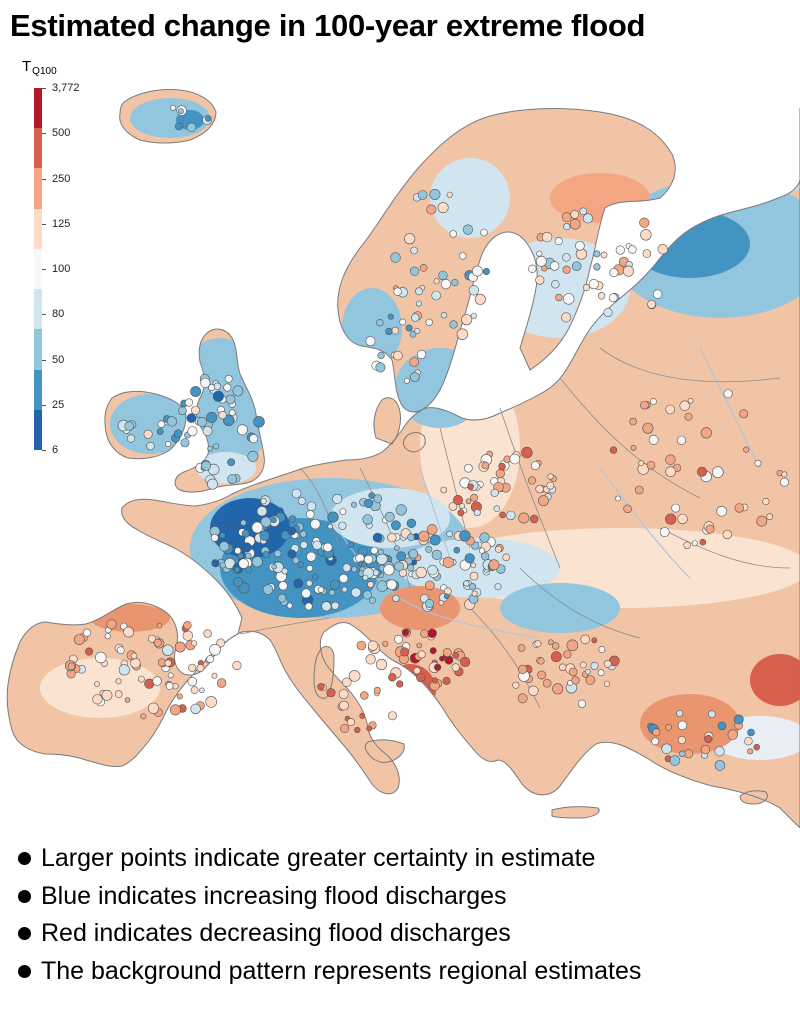 The height and width of the screenshot is (1018, 800). I want to click on river-line, so click(645, 523).